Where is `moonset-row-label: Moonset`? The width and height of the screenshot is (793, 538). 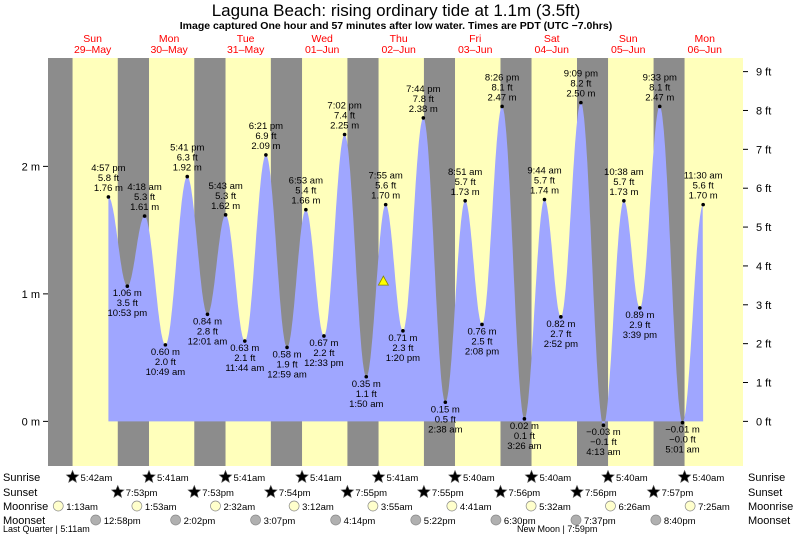
moonset-row-label: Moonset is located at coordinates (24, 521).